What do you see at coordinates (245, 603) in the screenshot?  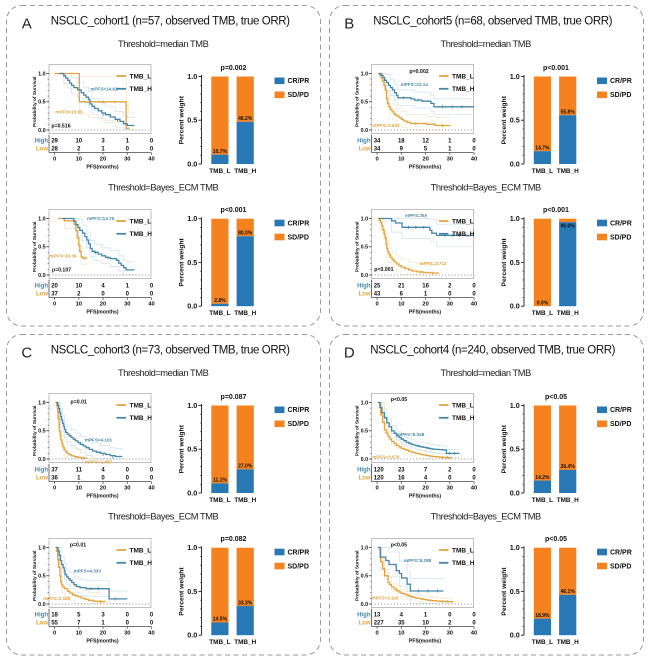 I see `svg-text: 33.3%` at bounding box center [245, 603].